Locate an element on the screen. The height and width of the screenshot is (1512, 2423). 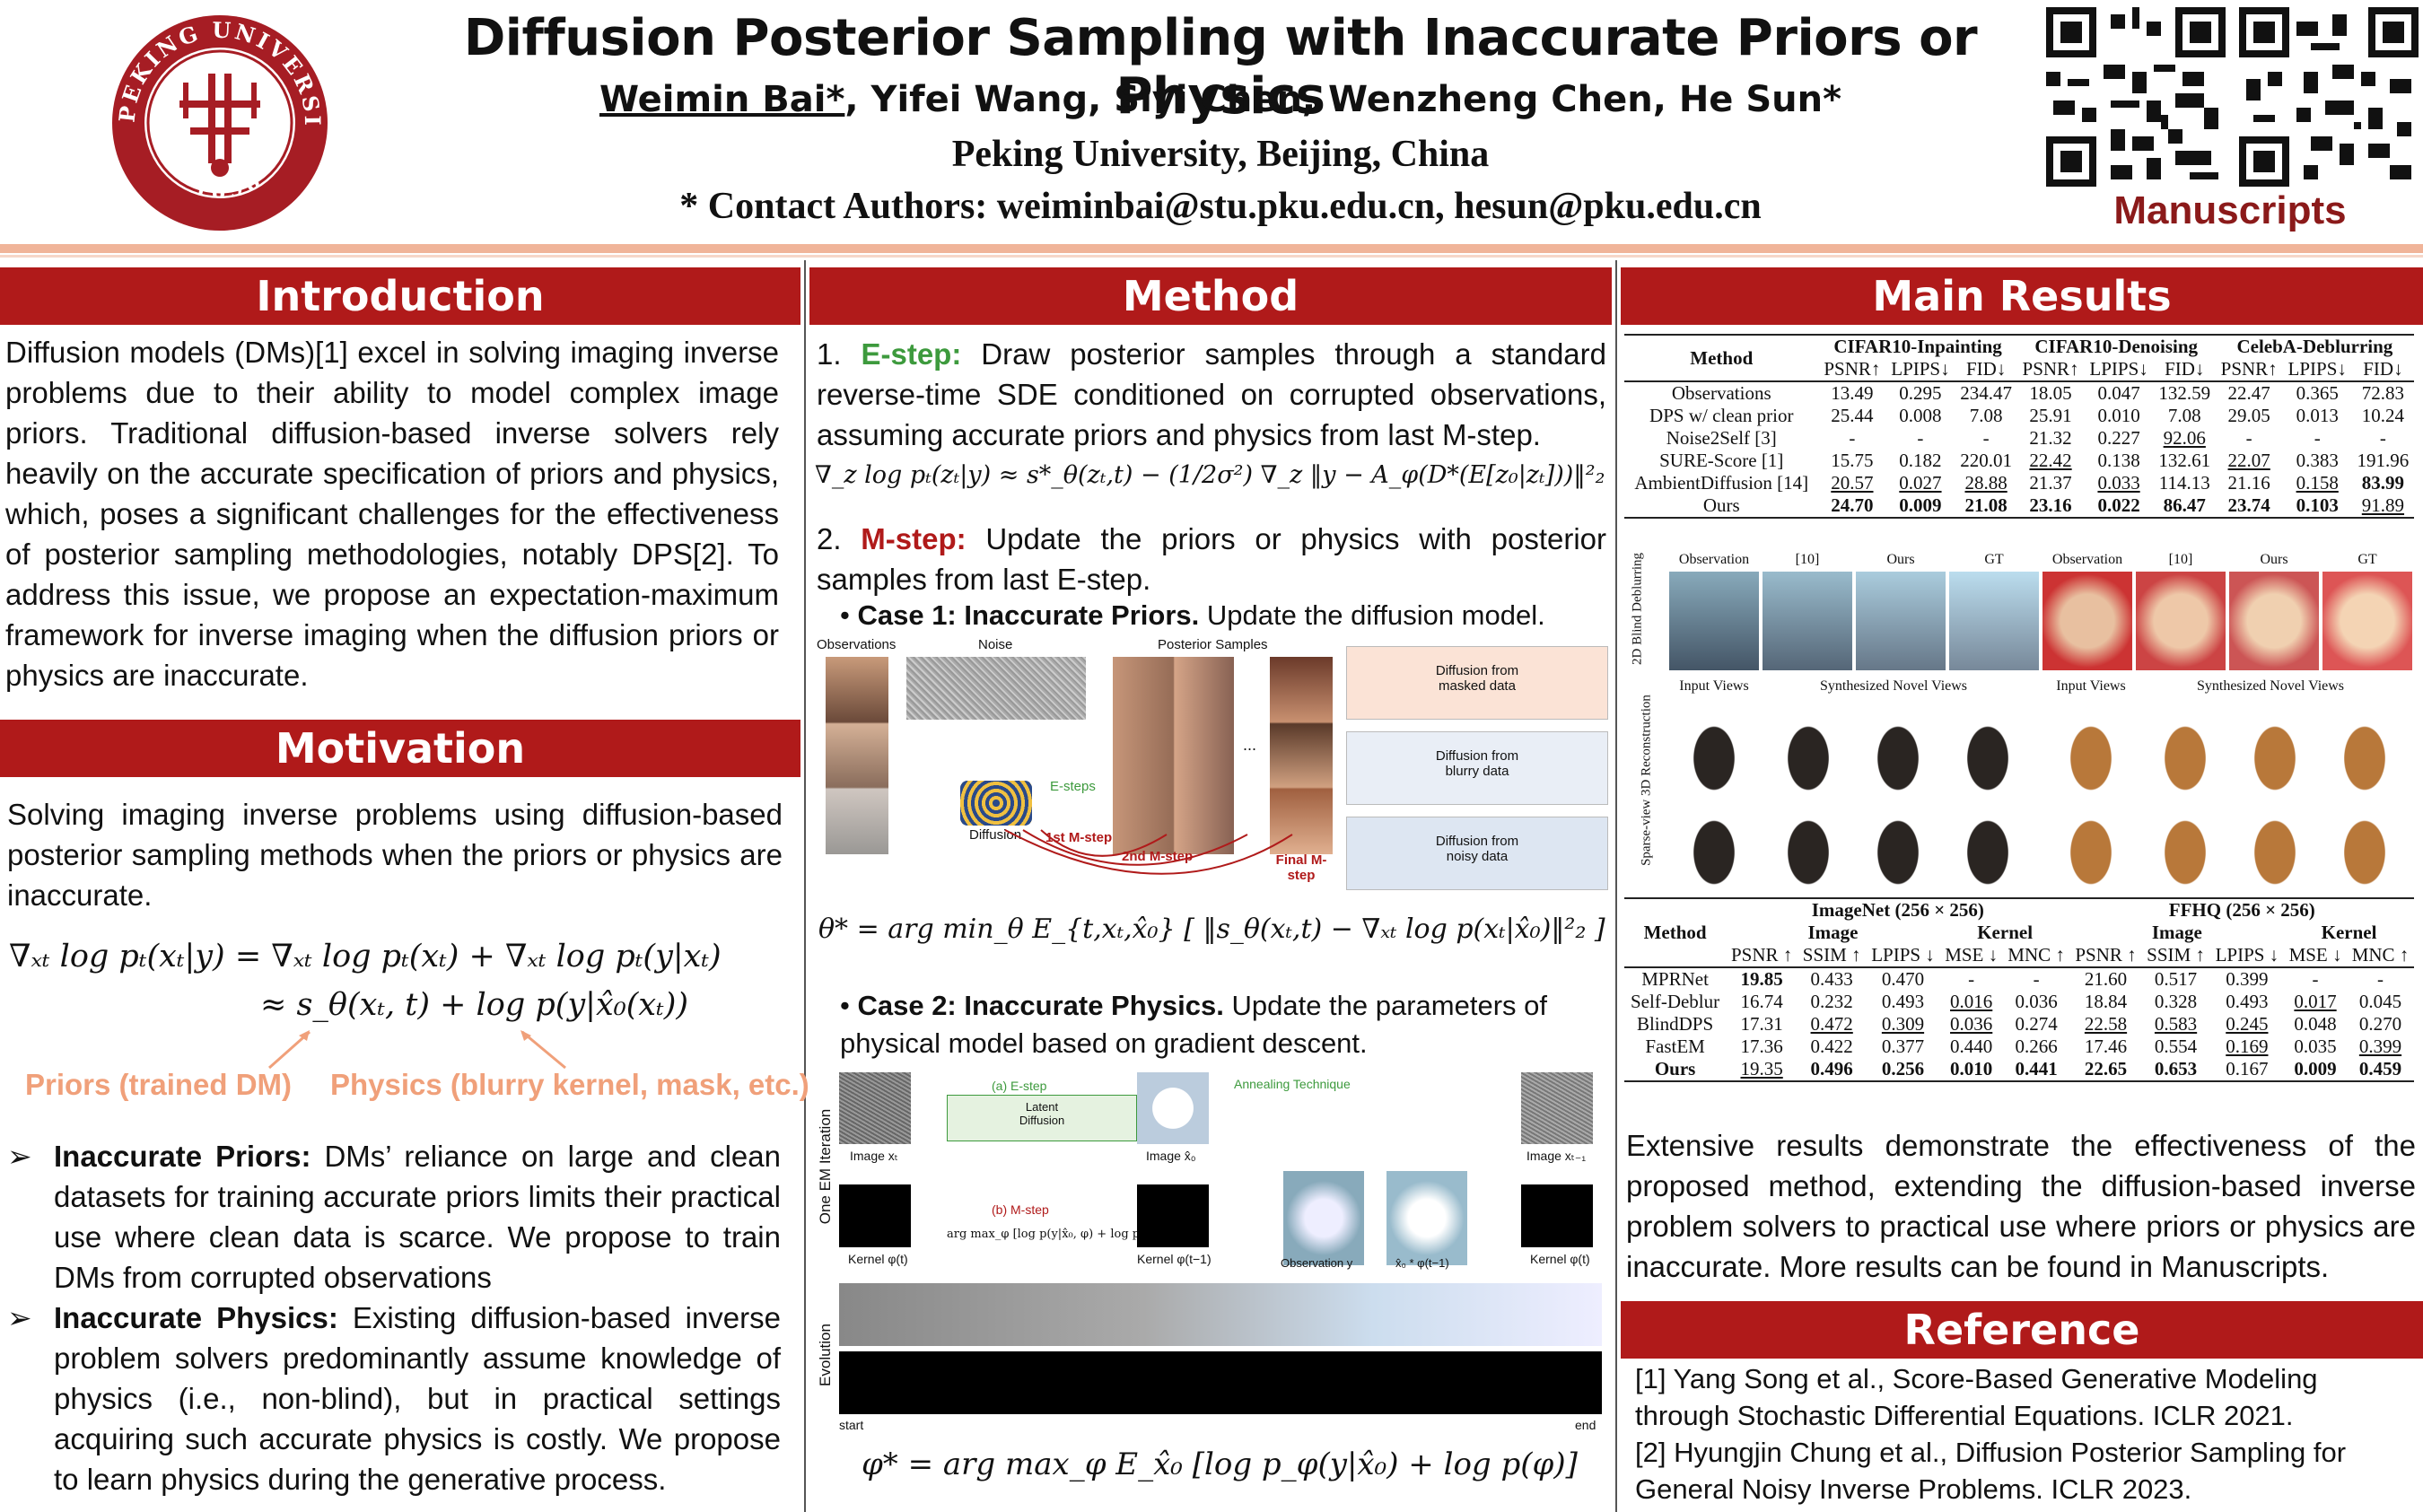
table-cell: 21.60 is located at coordinates (2106, 979).